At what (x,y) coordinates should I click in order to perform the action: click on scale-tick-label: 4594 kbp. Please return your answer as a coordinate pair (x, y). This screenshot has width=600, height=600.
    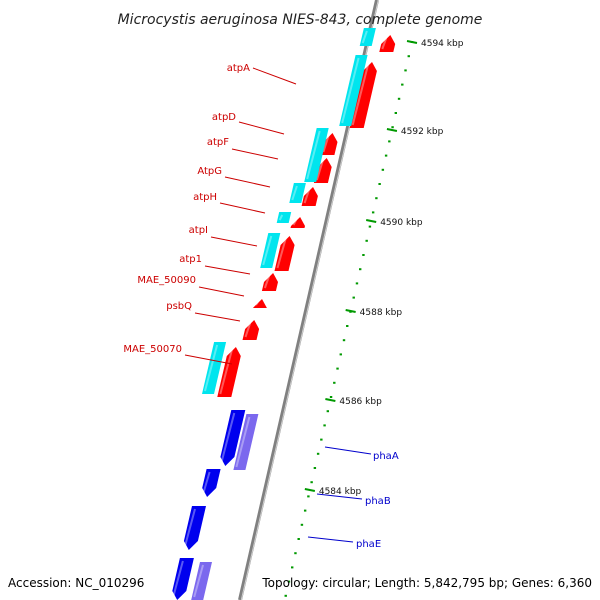
    Looking at the image, I should click on (442, 44).